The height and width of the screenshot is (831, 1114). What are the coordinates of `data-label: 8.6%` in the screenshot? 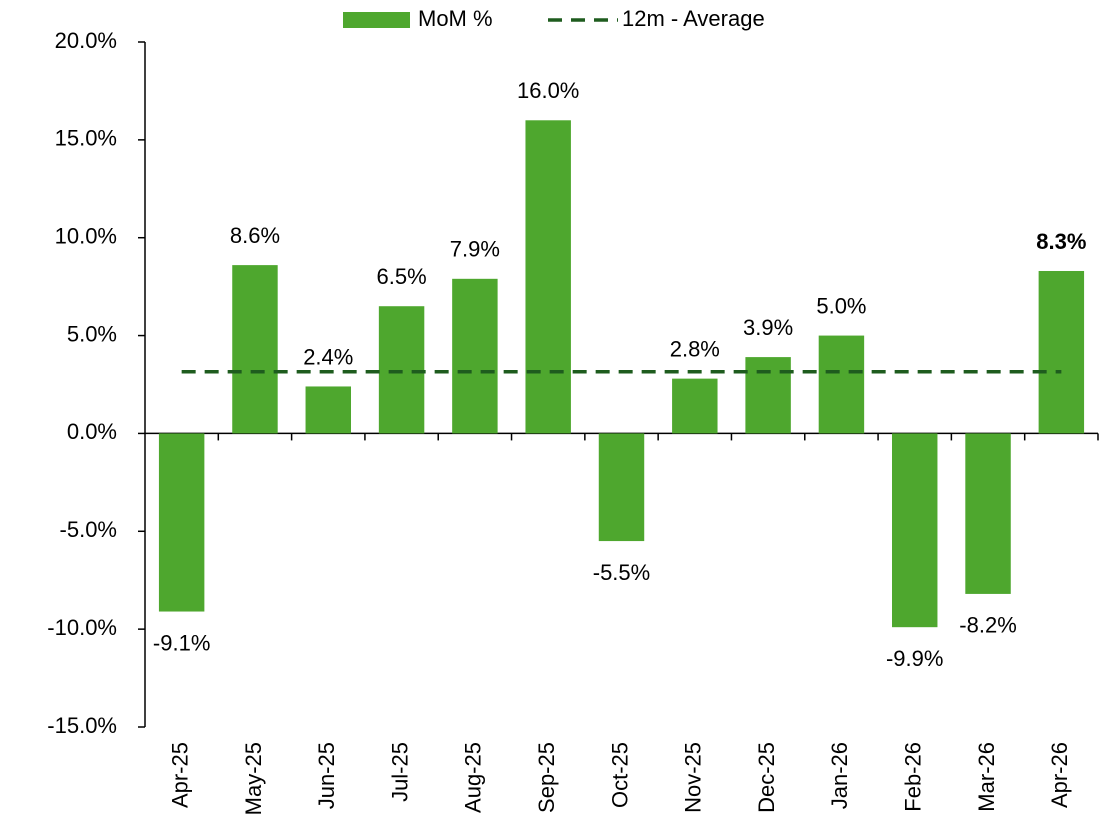 It's located at (255, 235).